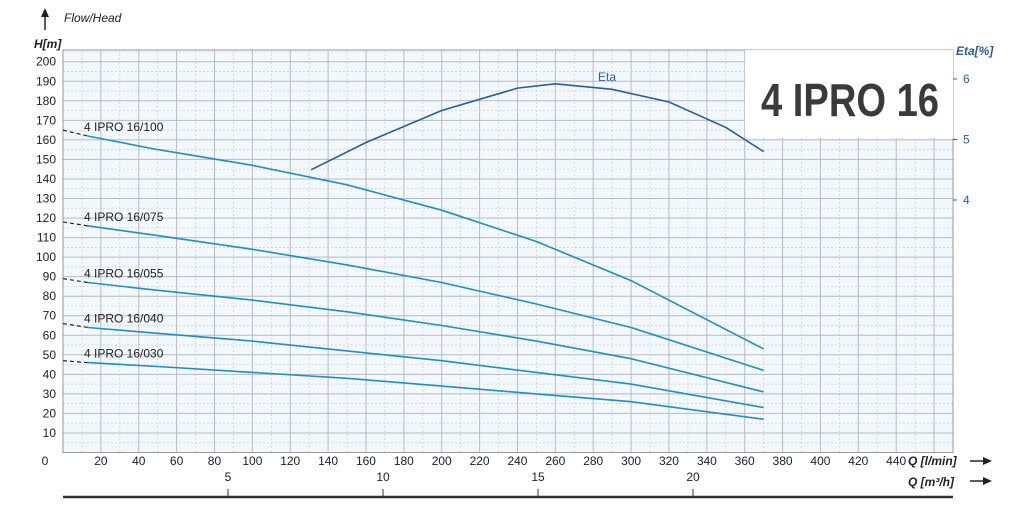  Describe the element at coordinates (101, 461) in the screenshot. I see `x-tick-label: 20` at that location.